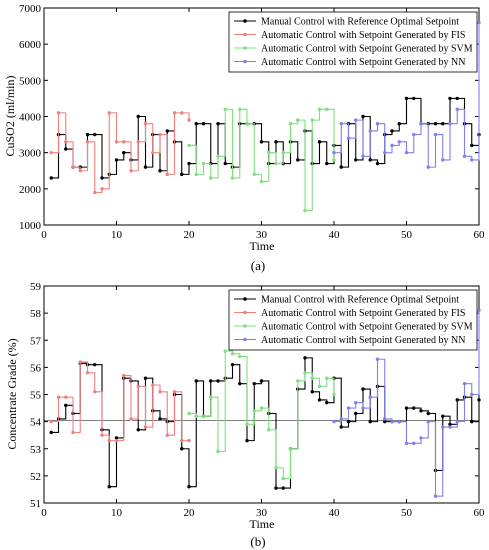  What do you see at coordinates (36, 341) in the screenshot?
I see `y-tick-label: 57` at bounding box center [36, 341].